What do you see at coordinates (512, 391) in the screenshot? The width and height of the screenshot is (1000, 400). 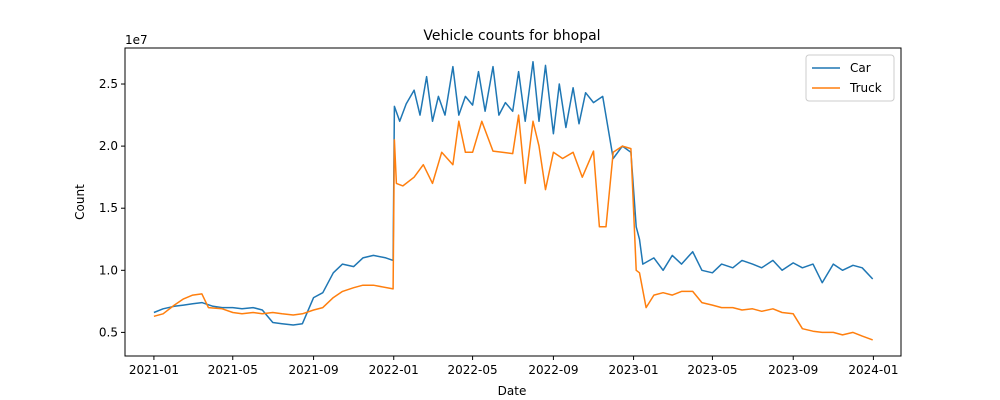 I see `x-axis-label: Date` at bounding box center [512, 391].